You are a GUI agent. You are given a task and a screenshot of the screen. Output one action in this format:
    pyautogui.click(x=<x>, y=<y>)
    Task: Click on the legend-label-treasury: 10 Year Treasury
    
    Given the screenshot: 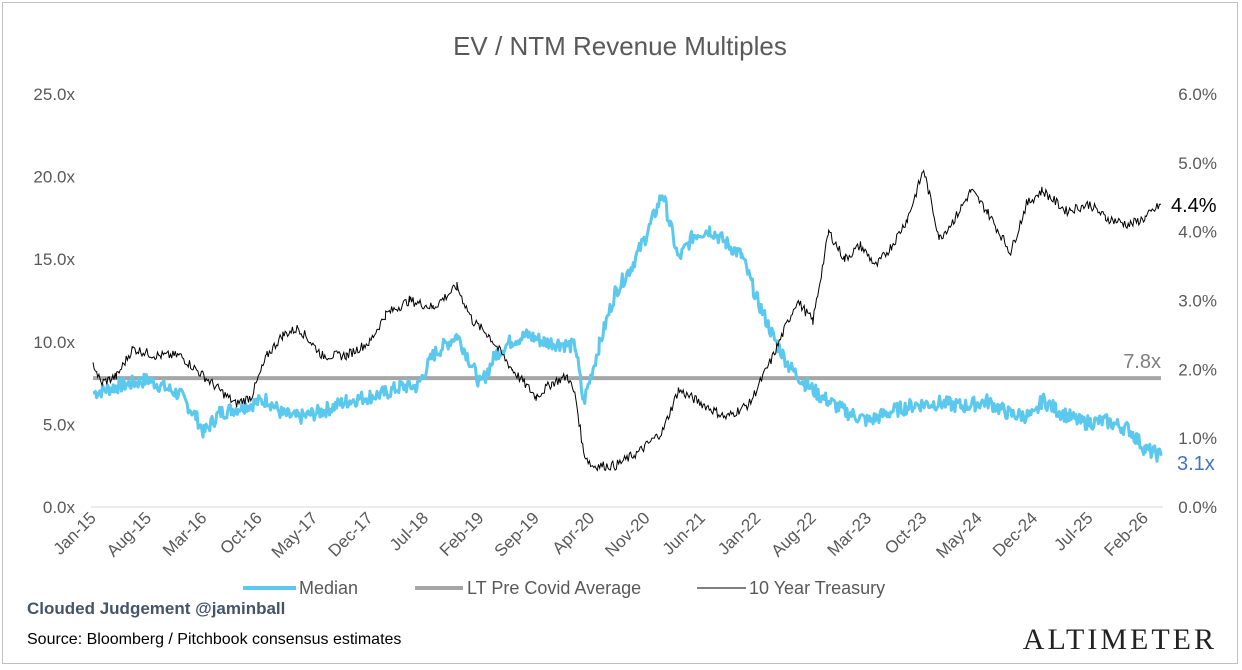 What is the action you would take?
    pyautogui.click(x=817, y=588)
    